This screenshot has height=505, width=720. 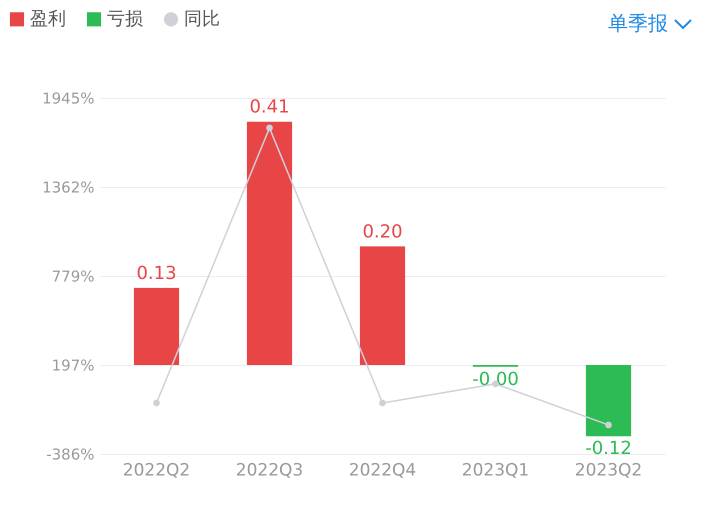 What do you see at coordinates (495, 379) in the screenshot?
I see `data-label: -0.00` at bounding box center [495, 379].